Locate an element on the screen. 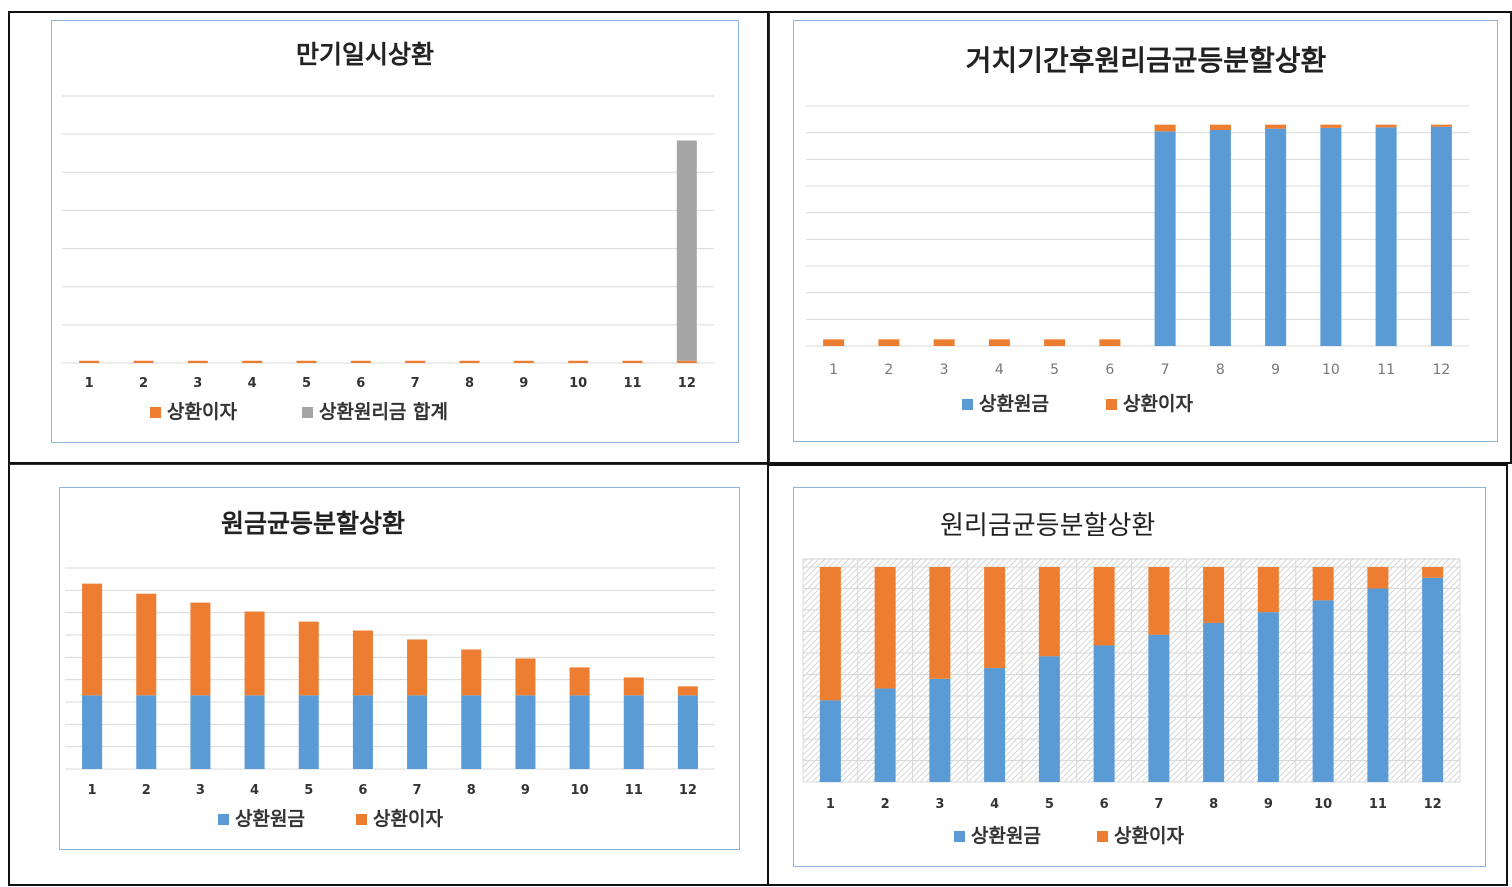  legend: 상환이자 상환원리금 합계 is located at coordinates (299, 412).